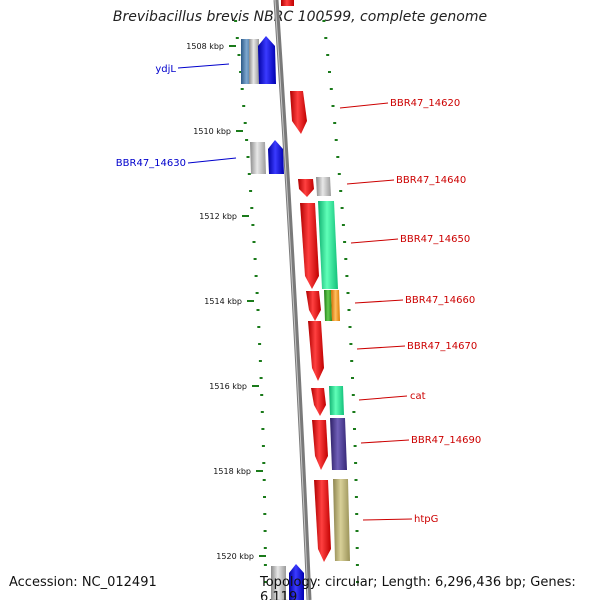 The width and height of the screenshot is (600, 600). I want to click on gene-arrow-bbr47-14630-gray, so click(258, 158).